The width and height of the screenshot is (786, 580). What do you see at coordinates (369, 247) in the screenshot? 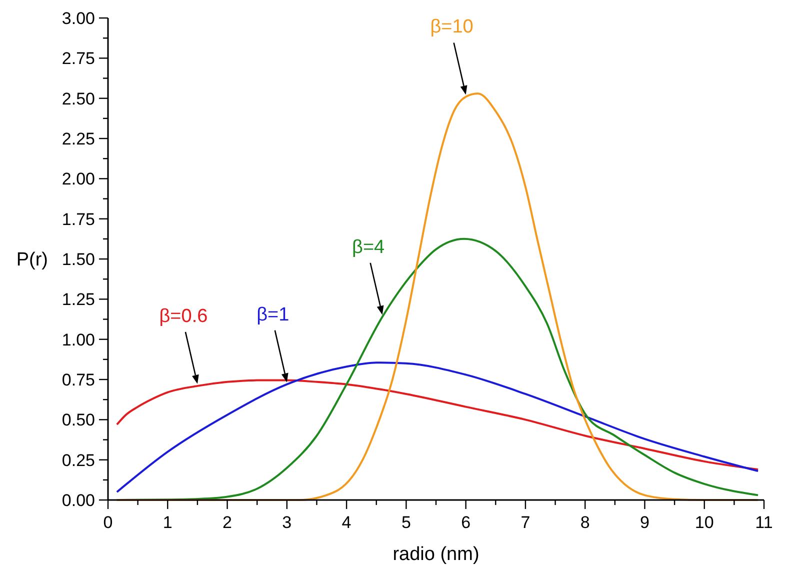
I see `series-label: β=4` at bounding box center [369, 247].